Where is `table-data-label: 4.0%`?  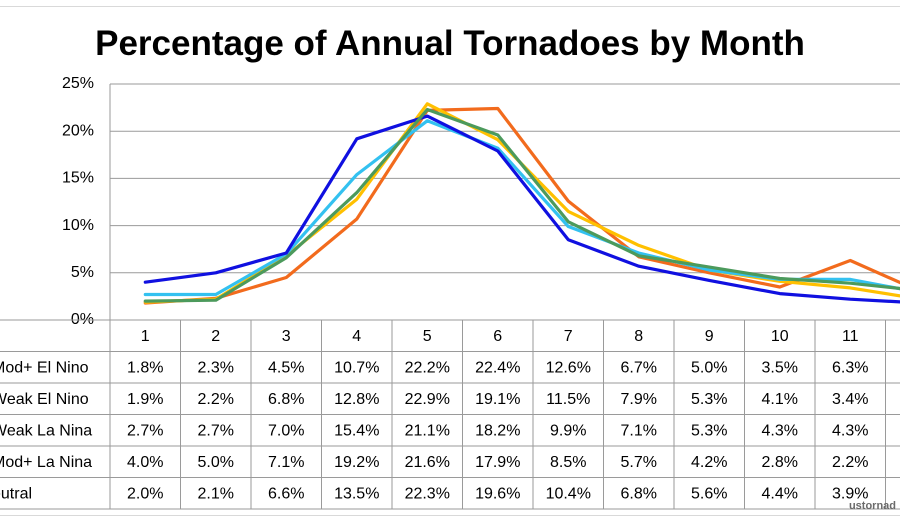 table-data-label: 4.0% is located at coordinates (145, 462).